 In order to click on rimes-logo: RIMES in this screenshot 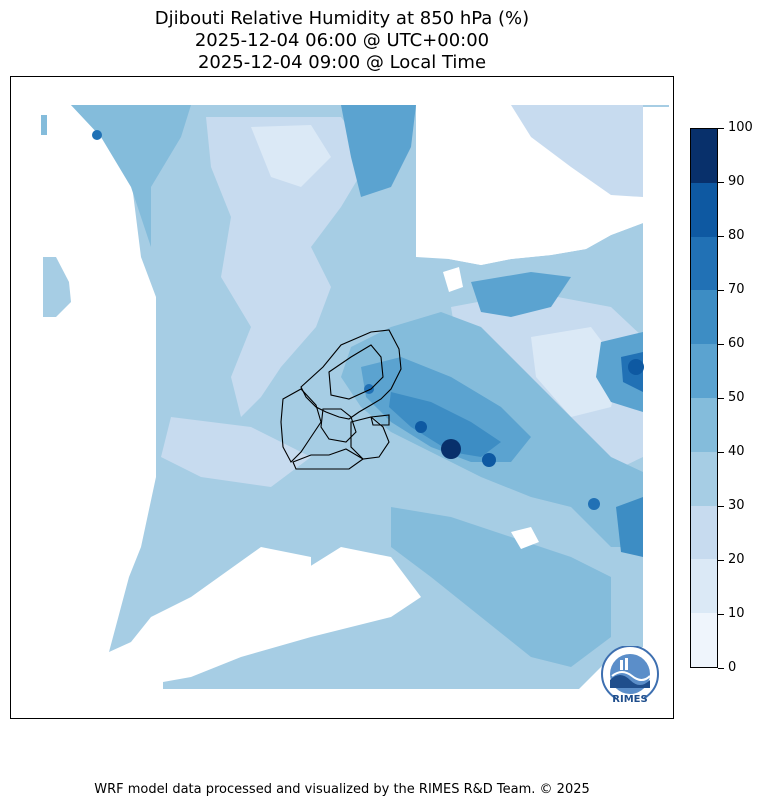, I will do `click(630, 676)`.